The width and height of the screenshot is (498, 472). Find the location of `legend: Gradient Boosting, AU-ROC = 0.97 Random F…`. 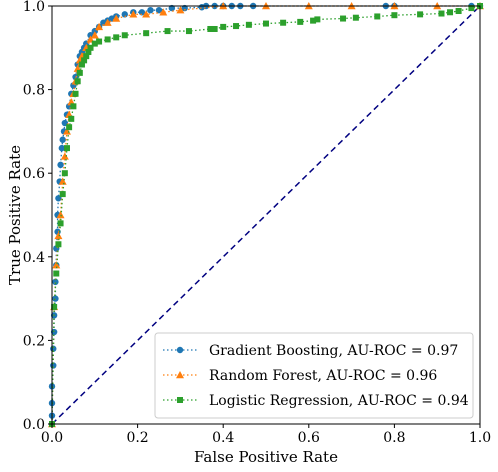

legend: Gradient Boosting, AU-ROC = 0.97 Random F… is located at coordinates (314, 375).